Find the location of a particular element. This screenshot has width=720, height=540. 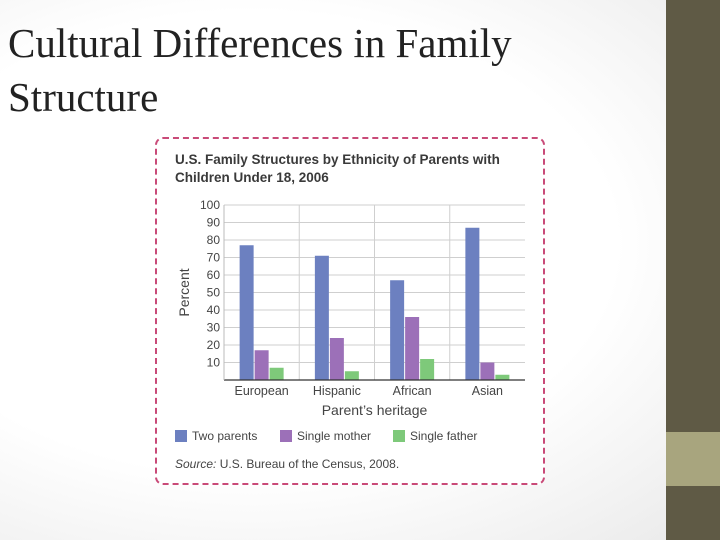

x-tick-label: Hispanic is located at coordinates (337, 391).